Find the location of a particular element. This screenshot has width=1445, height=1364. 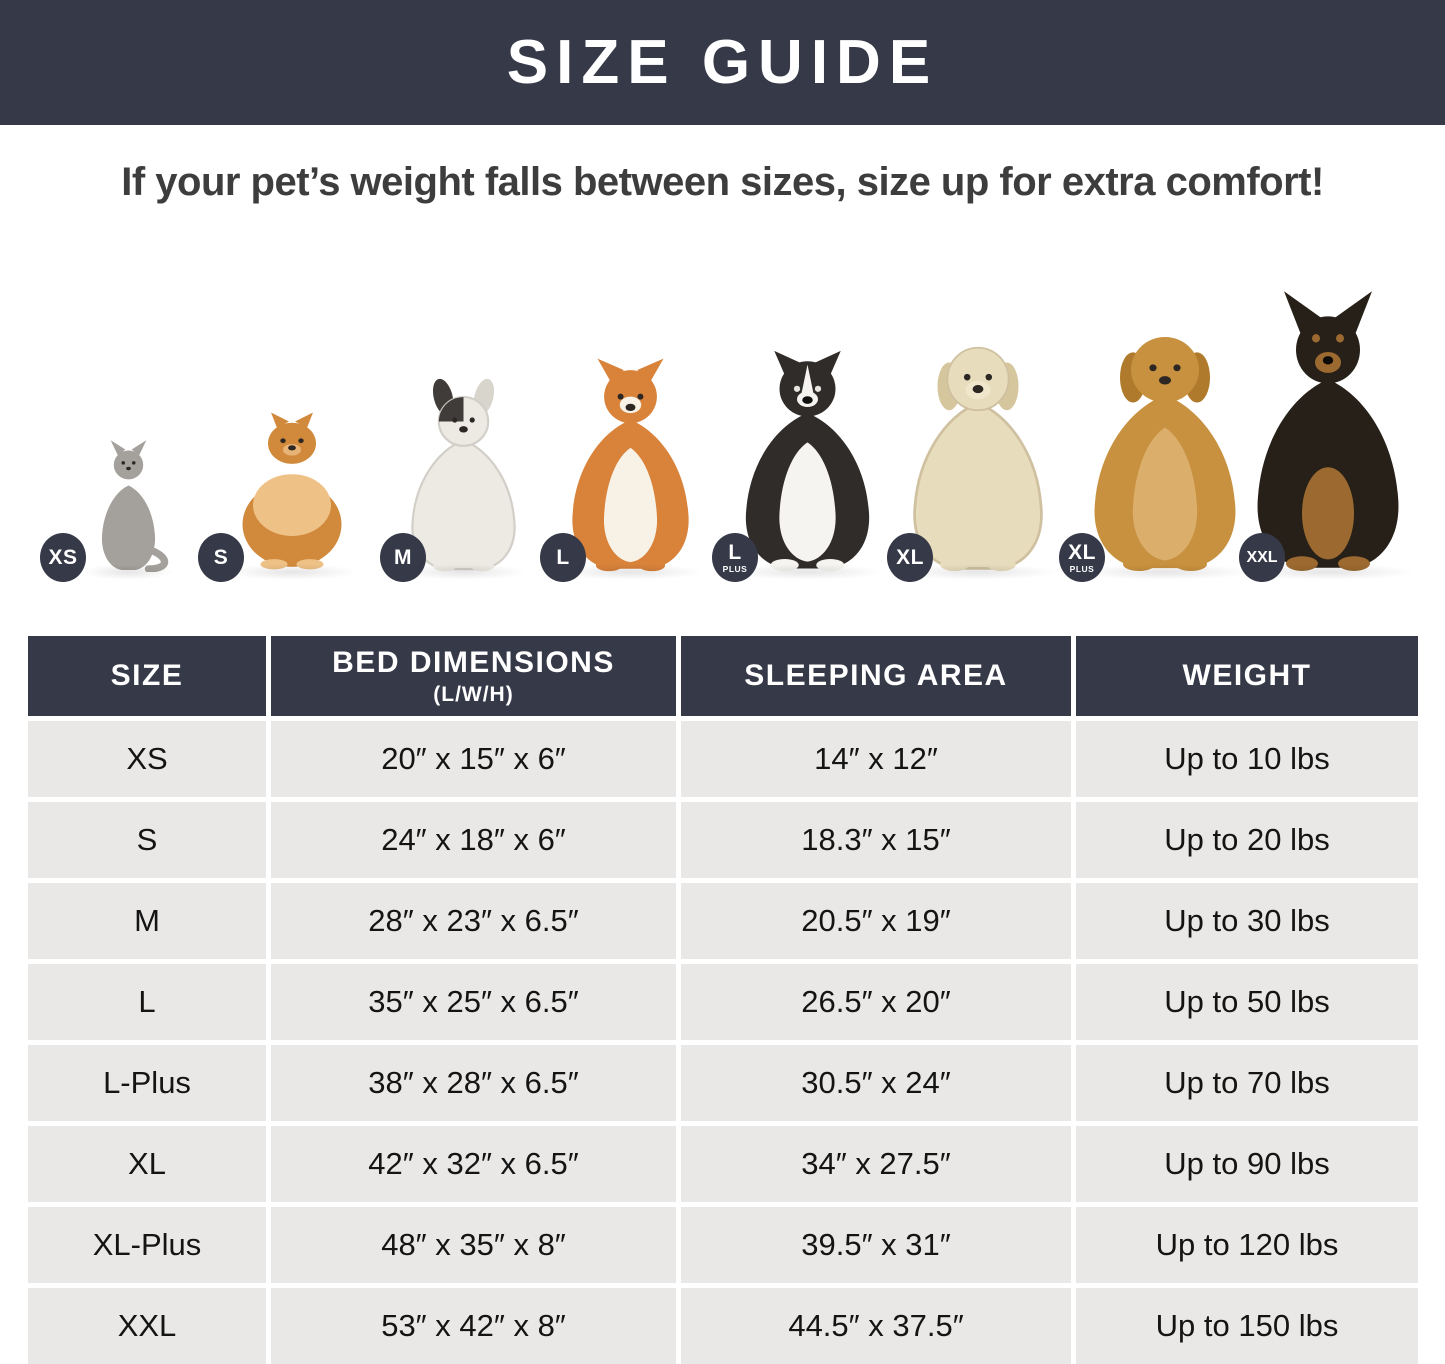

pet-photo-golden-retriever is located at coordinates (1165, 445).